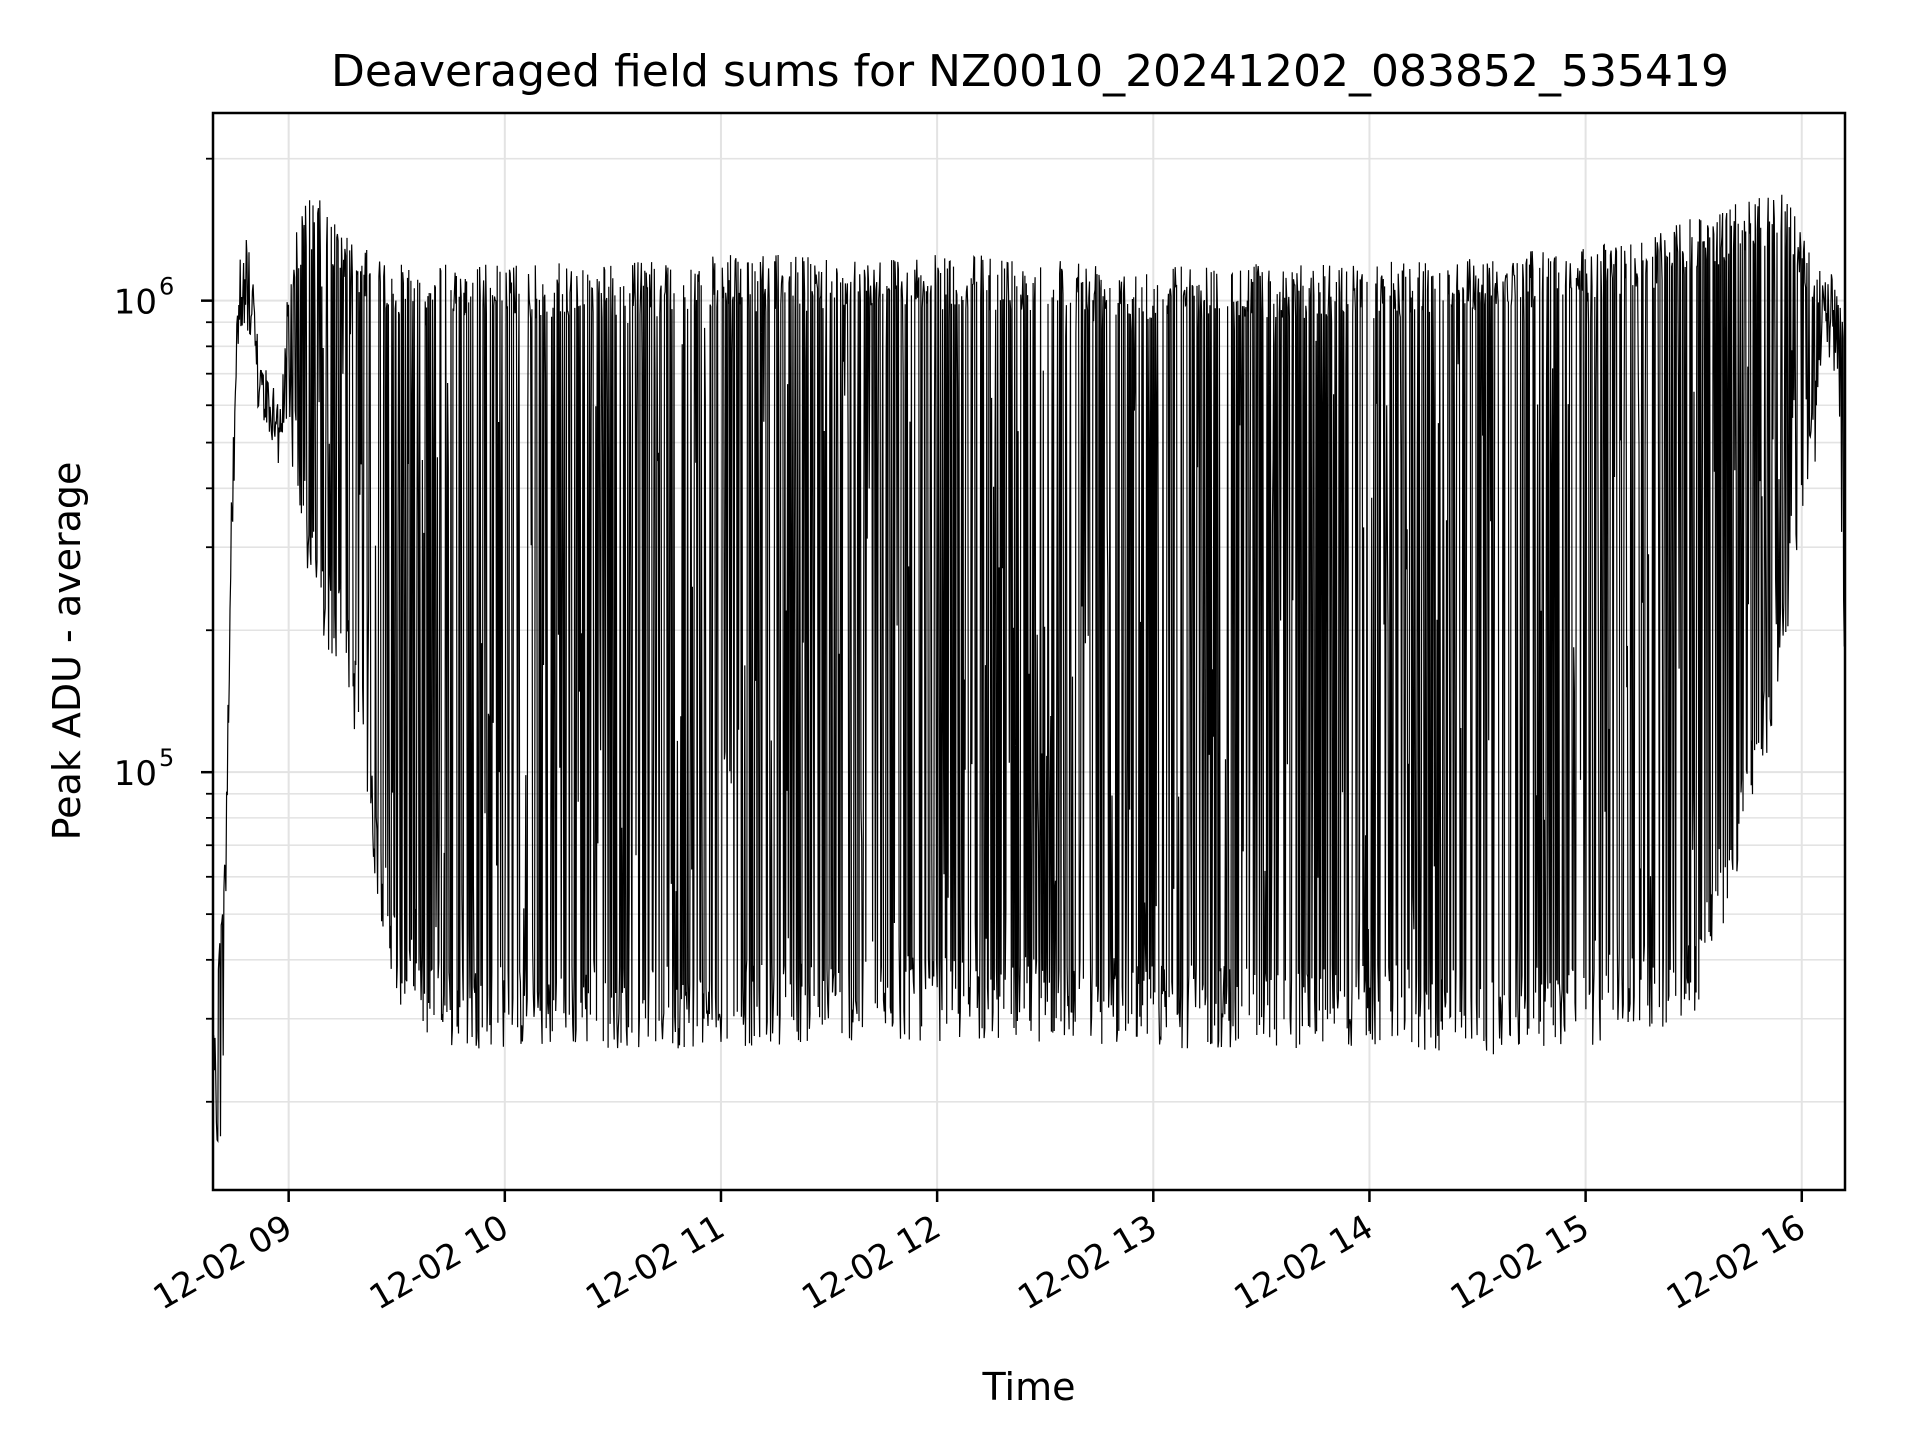 The image size is (1920, 1440). Describe the element at coordinates (67, 651) in the screenshot. I see `y-axis-label: Peak ADU - average` at that location.